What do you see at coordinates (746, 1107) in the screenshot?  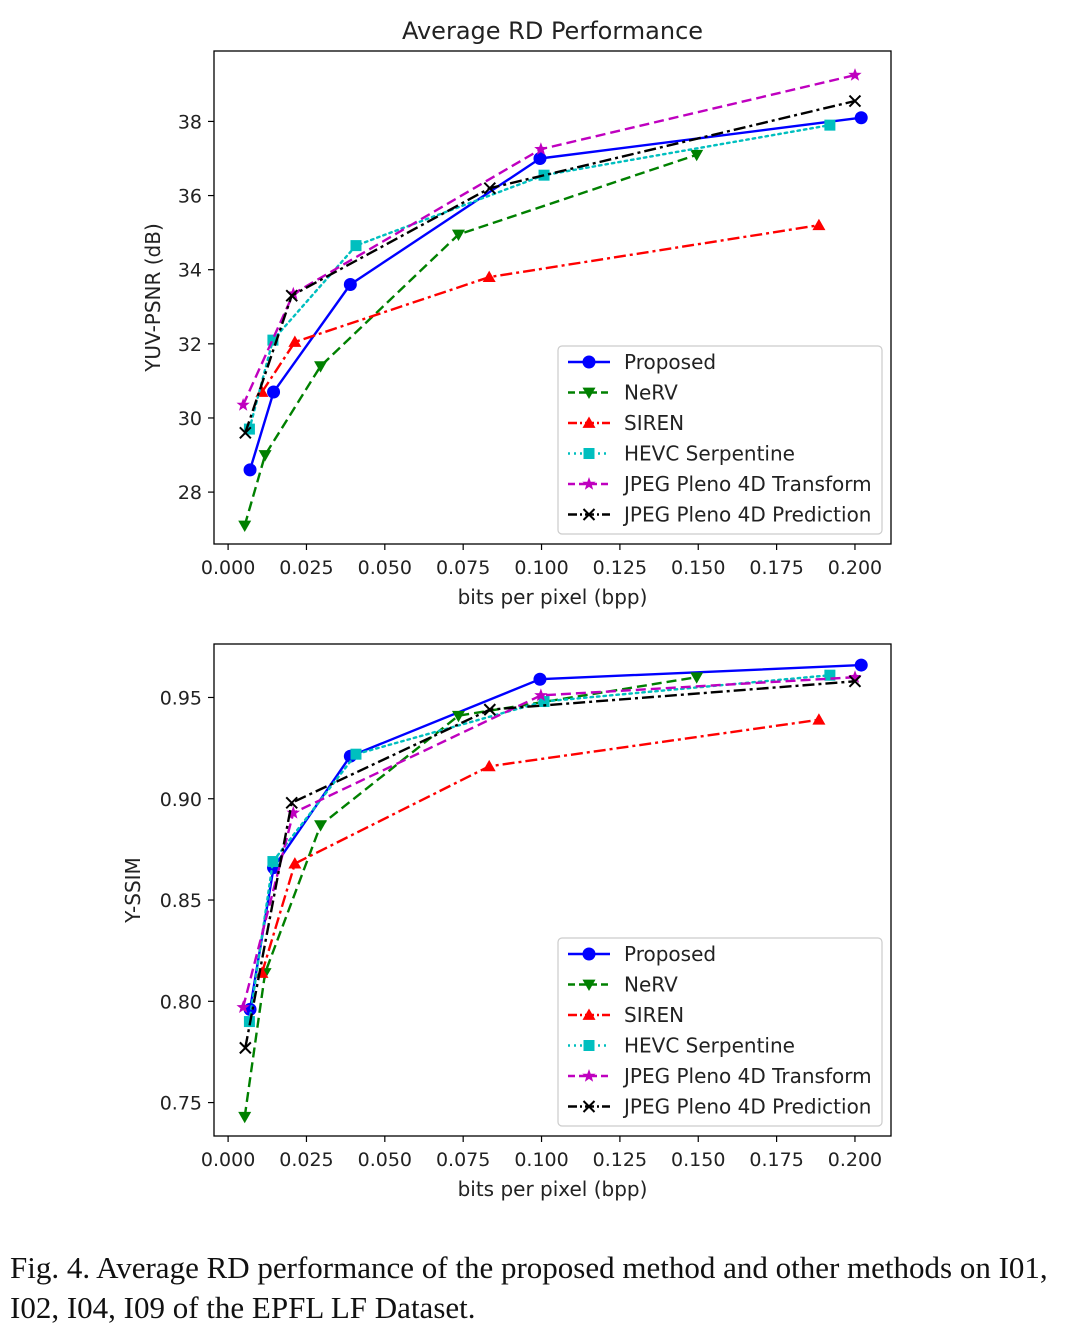 I see `legend-label: JPEG Pleno 4D Prediction` at bounding box center [746, 1107].